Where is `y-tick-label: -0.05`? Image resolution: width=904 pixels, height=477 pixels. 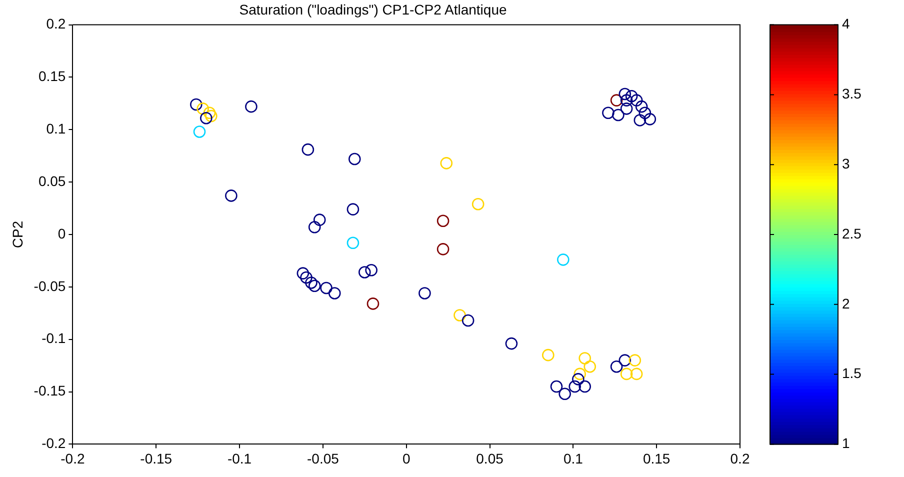 y-tick-label: -0.05 is located at coordinates (50, 286).